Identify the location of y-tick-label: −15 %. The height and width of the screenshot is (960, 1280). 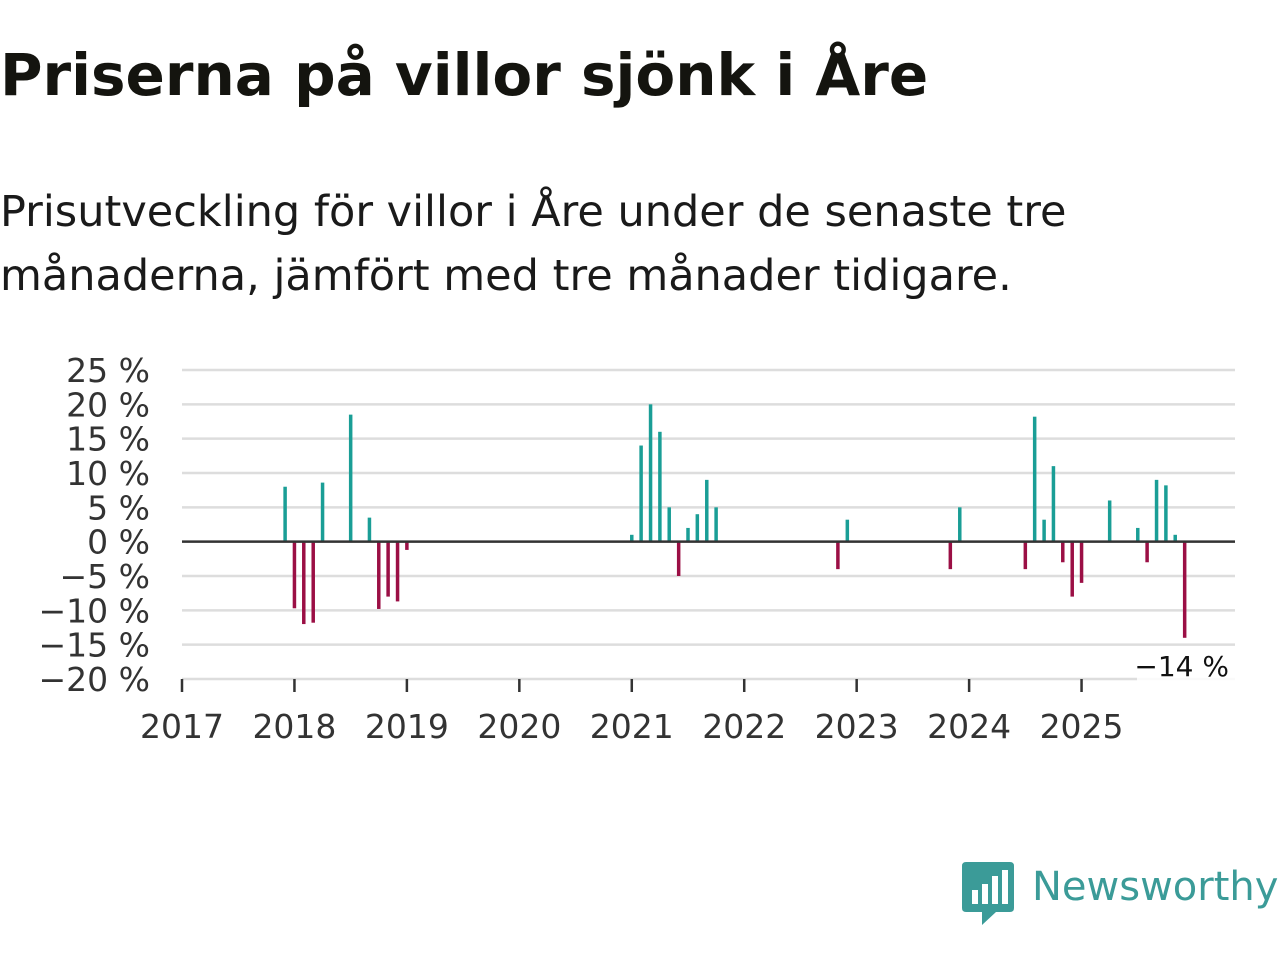
(95, 645).